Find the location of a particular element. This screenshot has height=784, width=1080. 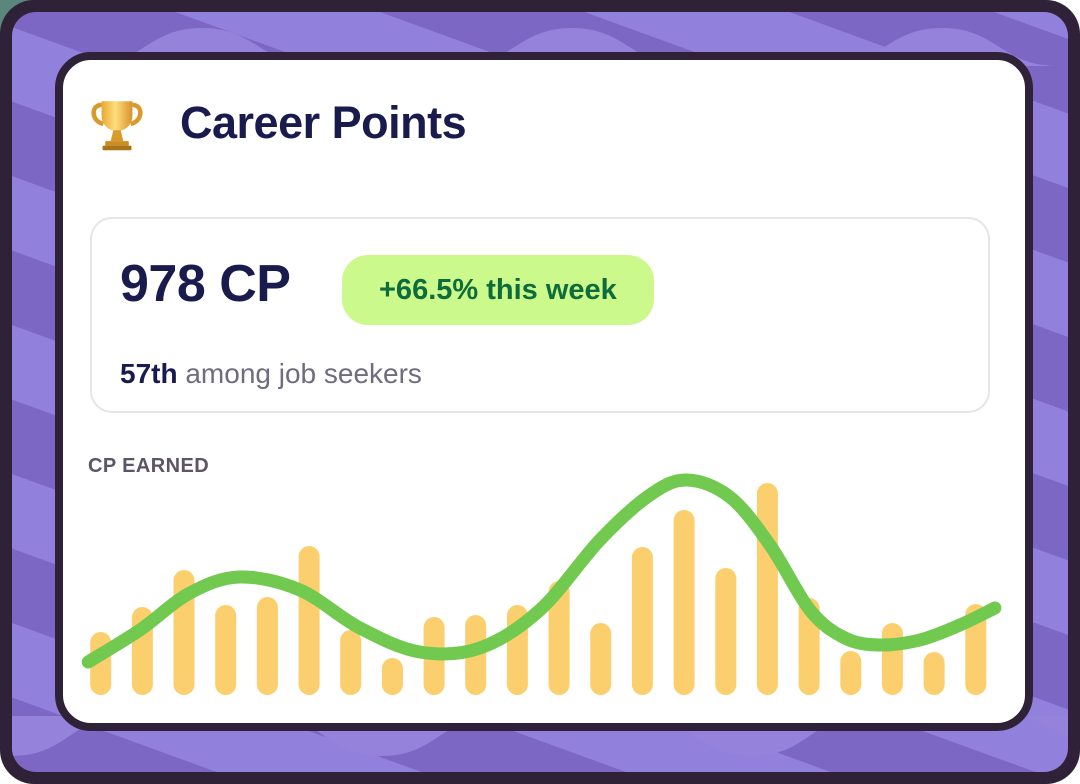

card-header: Career Points is located at coordinates (277, 123).